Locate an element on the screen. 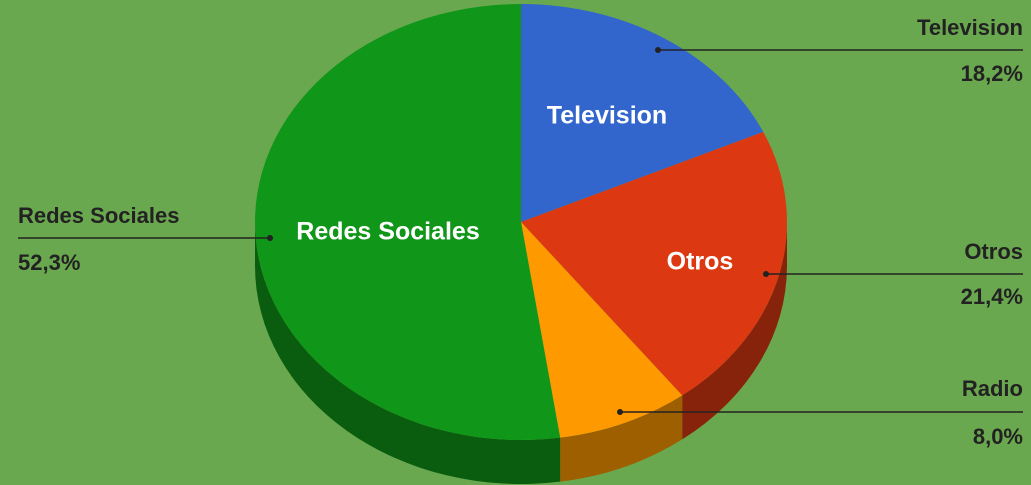  value-label: 18,2% is located at coordinates (992, 73).